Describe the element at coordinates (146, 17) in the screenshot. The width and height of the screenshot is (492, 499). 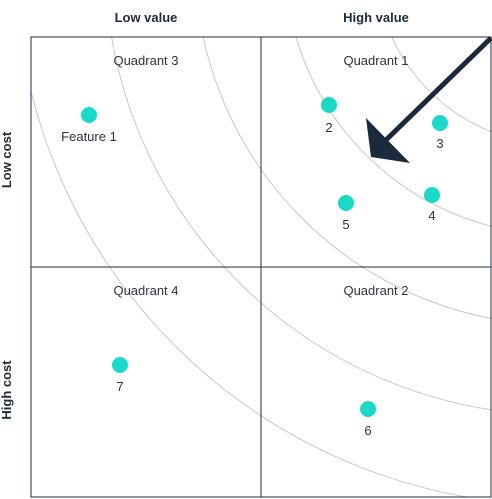
I see `column-header-low-value: Low value` at that location.